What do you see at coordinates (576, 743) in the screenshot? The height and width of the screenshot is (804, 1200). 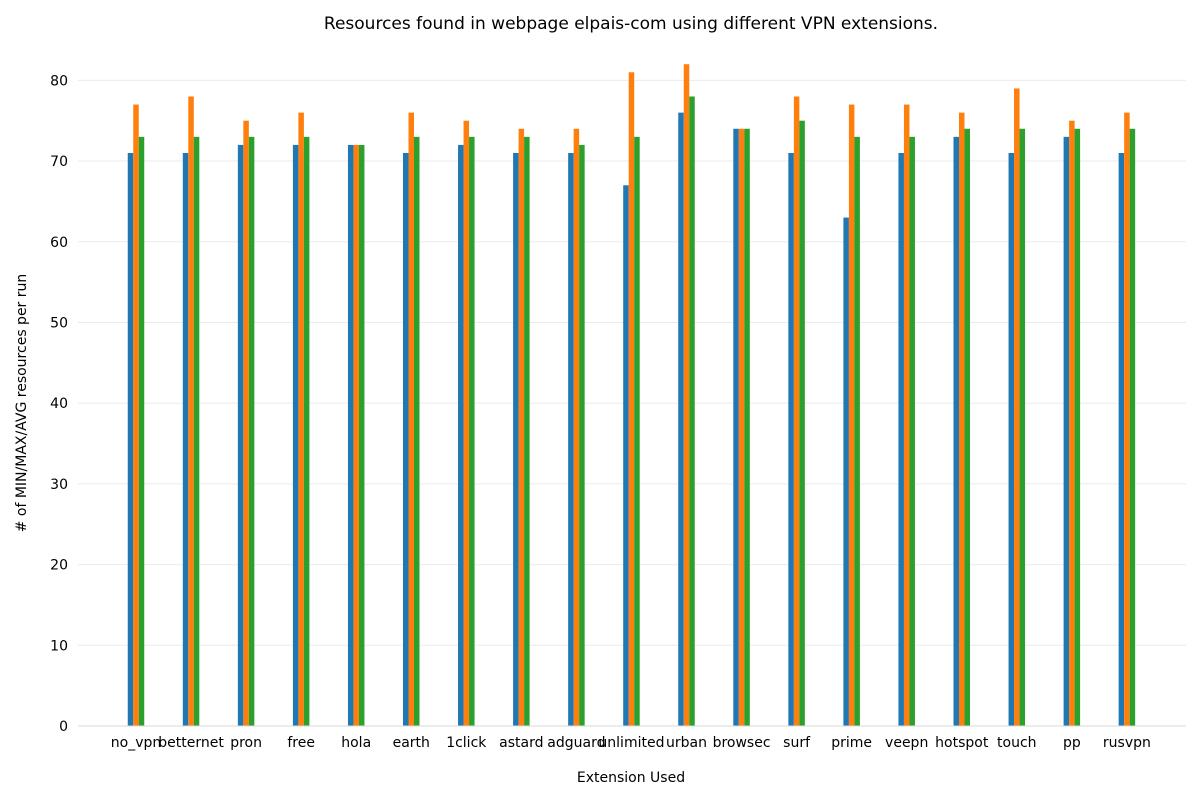 I see `x-tick-label: adguard` at bounding box center [576, 743].